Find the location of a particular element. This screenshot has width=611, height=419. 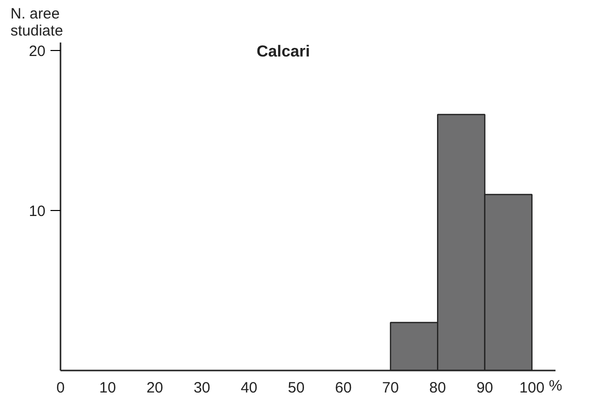

x-tick-label: 30 is located at coordinates (202, 388).